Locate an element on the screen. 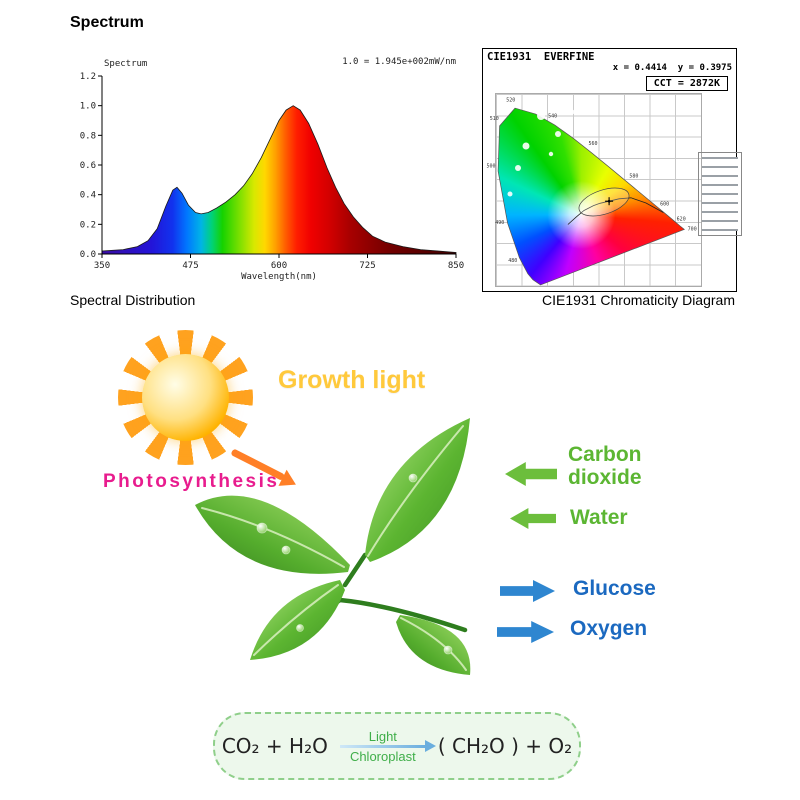 This screenshot has width=800, height=800. reaction-arrow-icon is located at coordinates (387, 746).